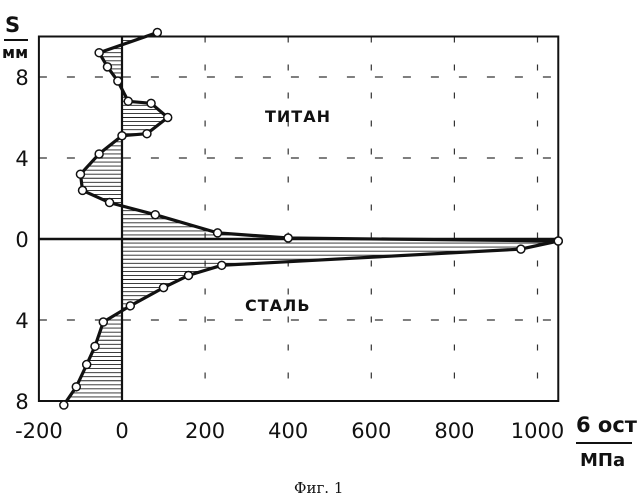 The height and width of the screenshot is (500, 638). What do you see at coordinates (318, 488) in the screenshot?
I see `figure-caption: Фиг. 1` at bounding box center [318, 488].